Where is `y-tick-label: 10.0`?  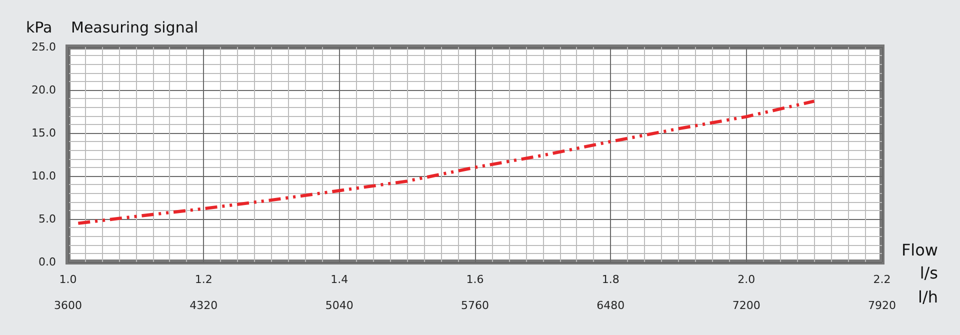 y-tick-label: 10.0 is located at coordinates (44, 176).